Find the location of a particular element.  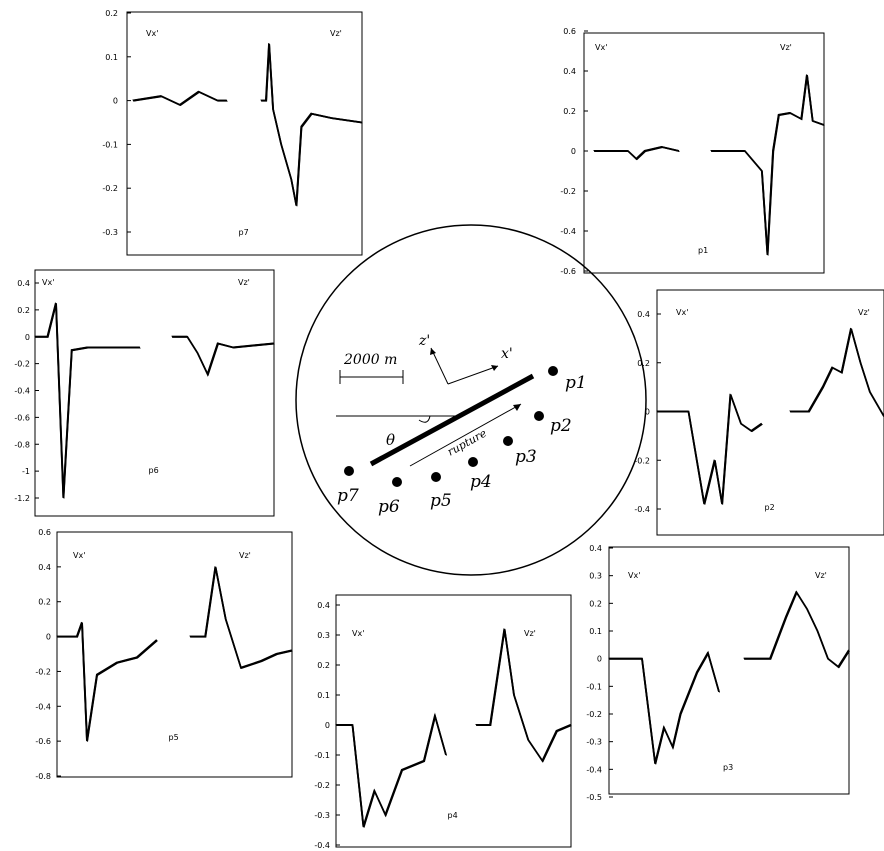

panel-p4: 0.4 0.3 0.2 0.1 0 -0.1 -0.2 -0.3 -0.4 Vx' Vz' p4 is located at coordinates (443, 722).